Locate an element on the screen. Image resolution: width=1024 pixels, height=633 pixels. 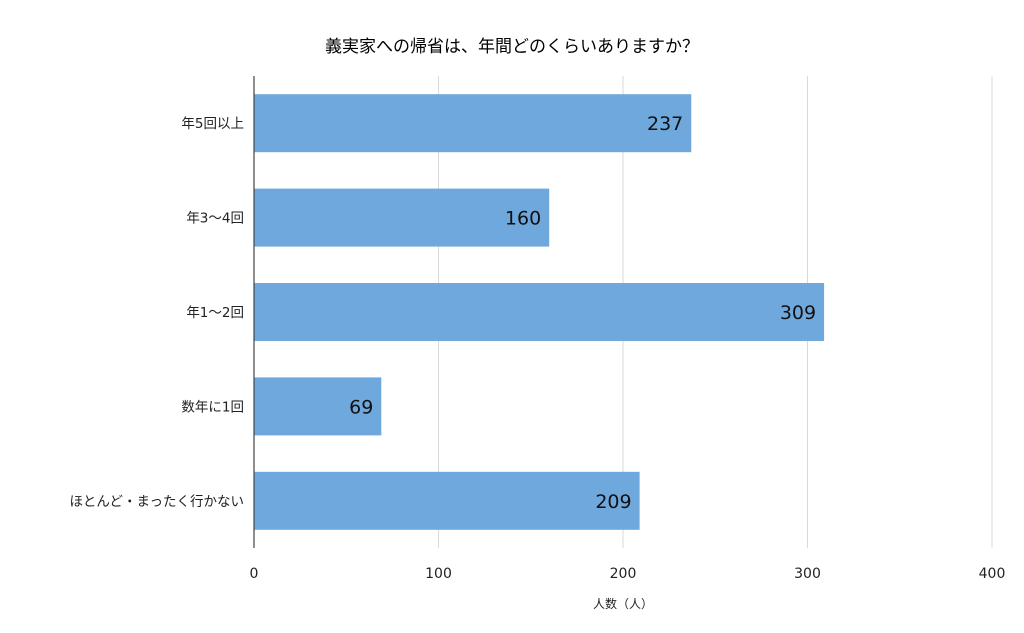
category-label: ほとんど・まったく行かない is located at coordinates (156, 502).